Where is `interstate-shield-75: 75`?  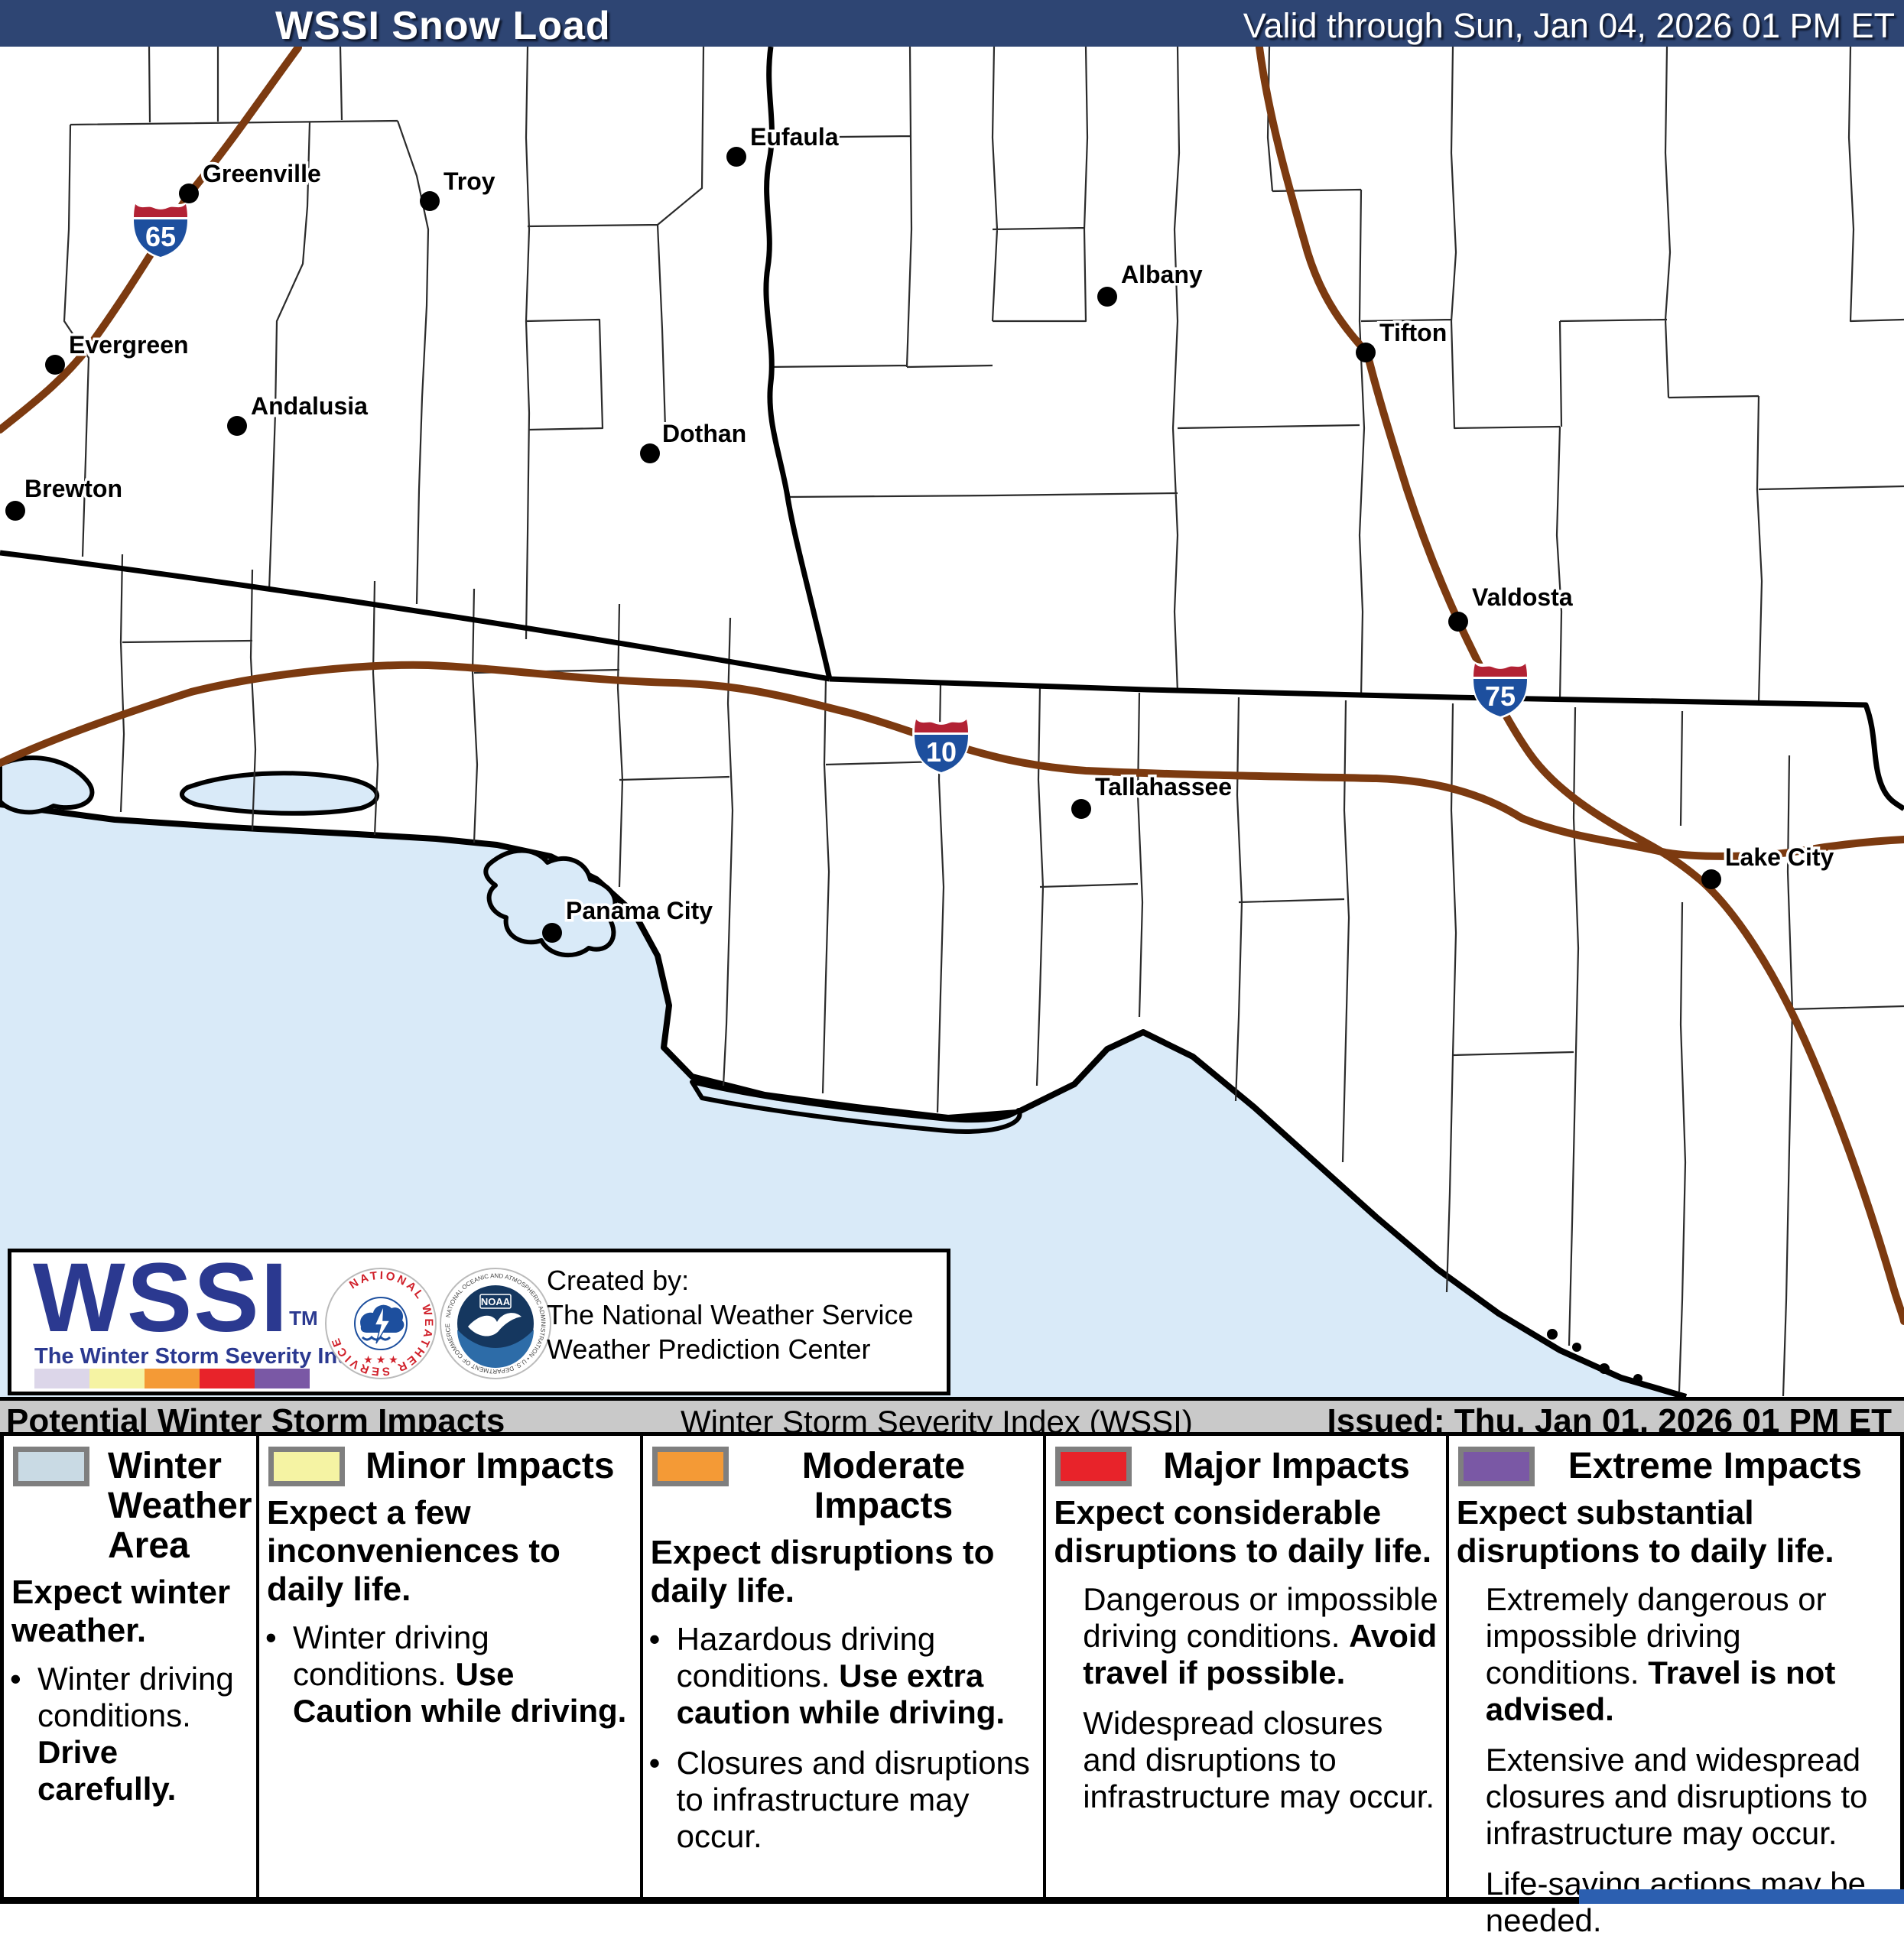 interstate-shield-75: 75 is located at coordinates (1500, 689).